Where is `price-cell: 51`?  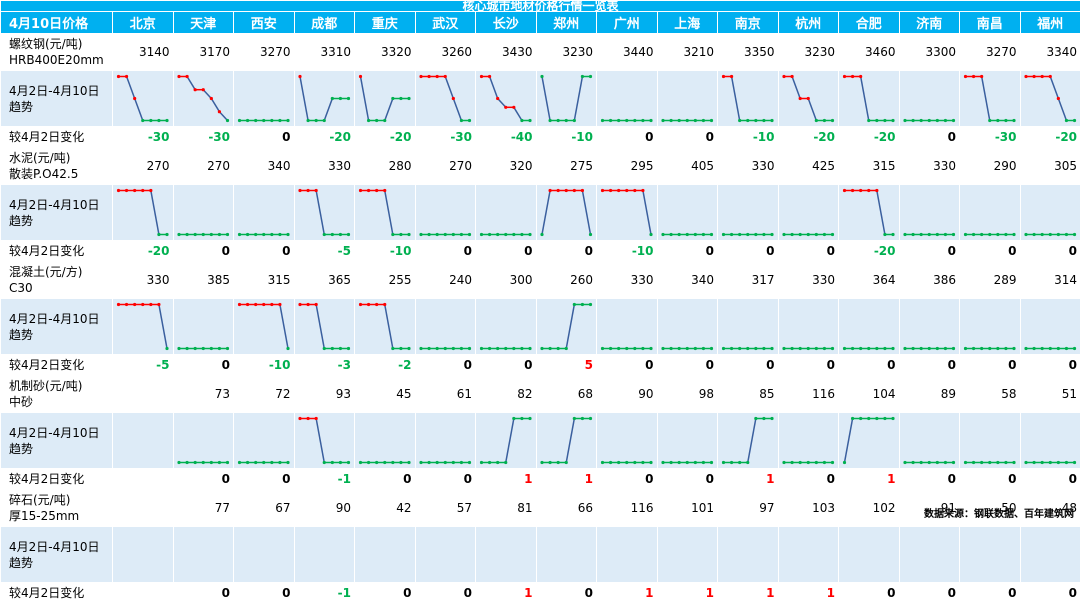
price-cell: 51 is located at coordinates (1050, 394).